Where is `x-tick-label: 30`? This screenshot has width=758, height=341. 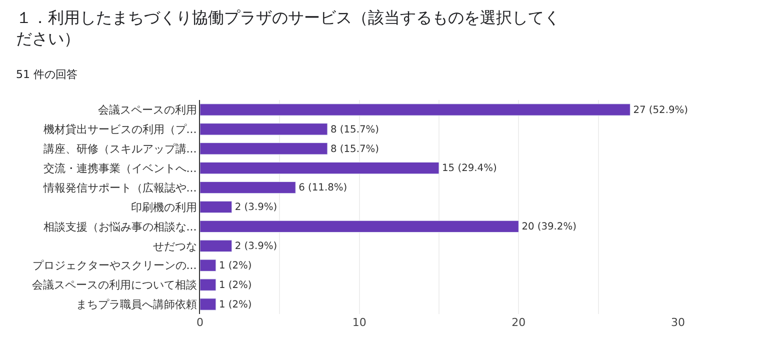 x-tick-label: 30 is located at coordinates (678, 322).